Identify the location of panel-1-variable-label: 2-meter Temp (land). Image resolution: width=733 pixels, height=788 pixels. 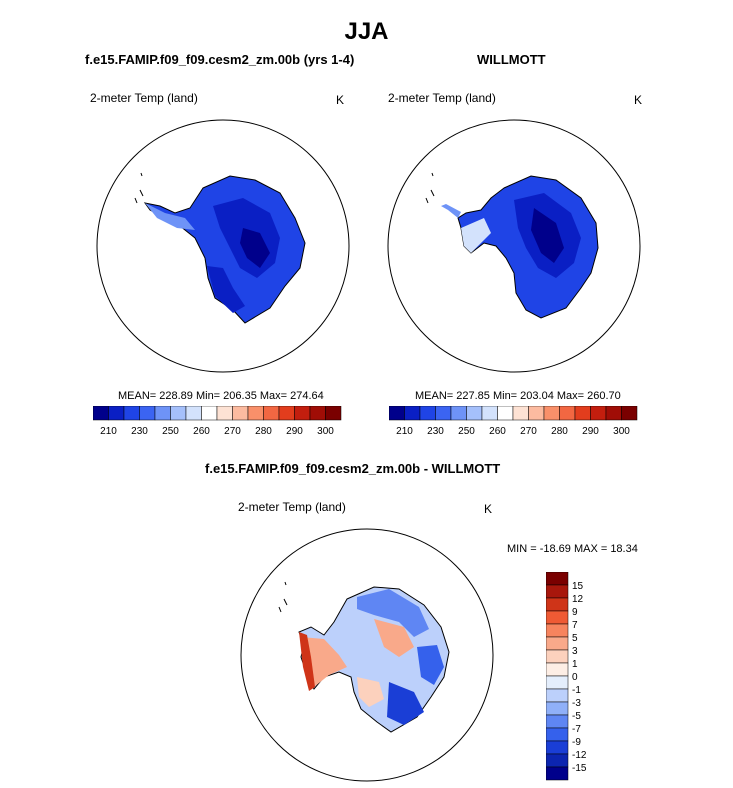
(144, 98).